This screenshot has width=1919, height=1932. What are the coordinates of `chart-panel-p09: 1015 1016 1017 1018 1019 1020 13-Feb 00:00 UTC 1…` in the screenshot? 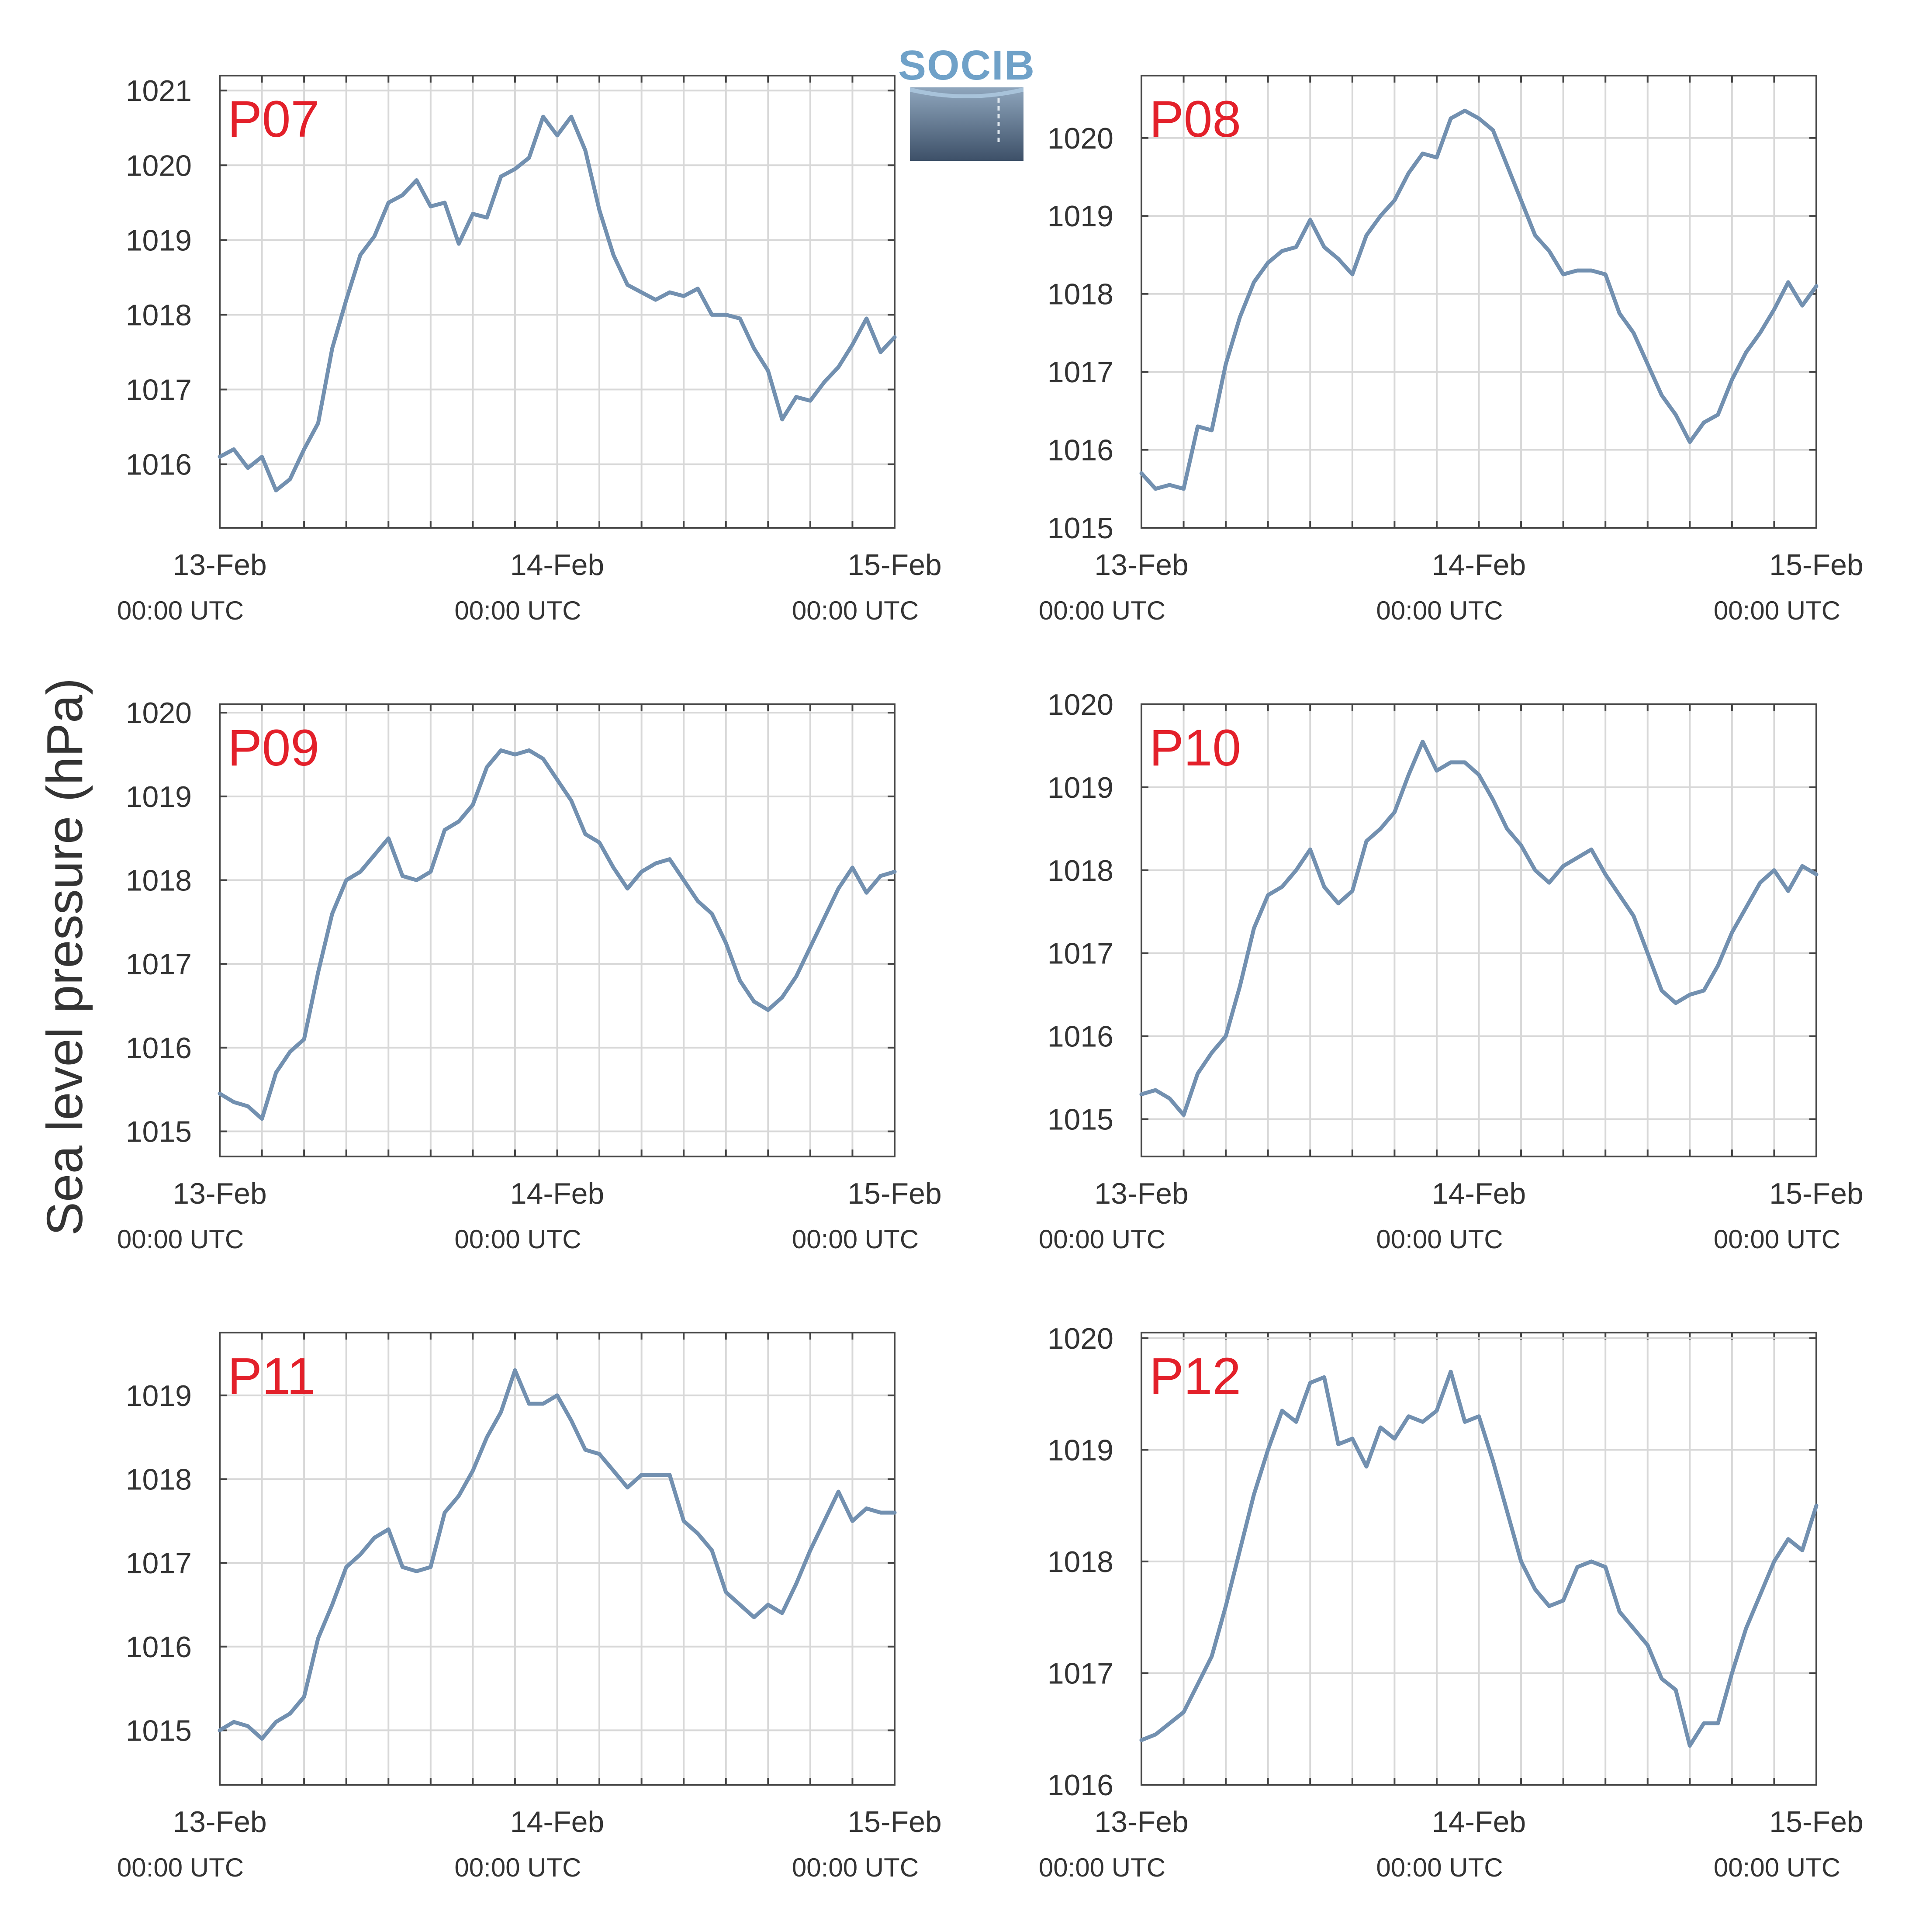 It's located at (529, 975).